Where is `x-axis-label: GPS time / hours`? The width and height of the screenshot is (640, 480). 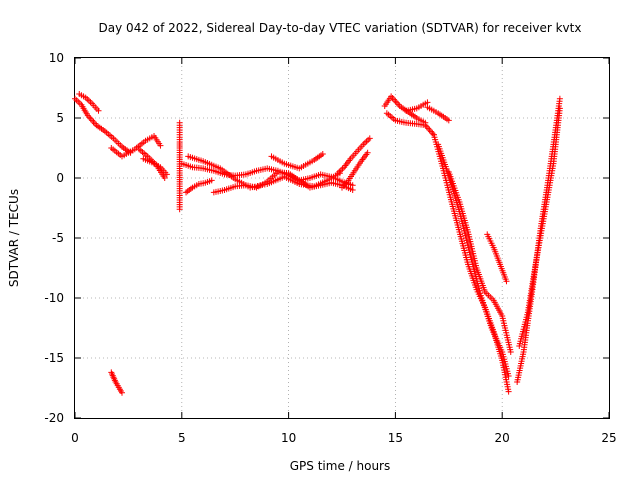
x-axis-label: GPS time / hours is located at coordinates (340, 466).